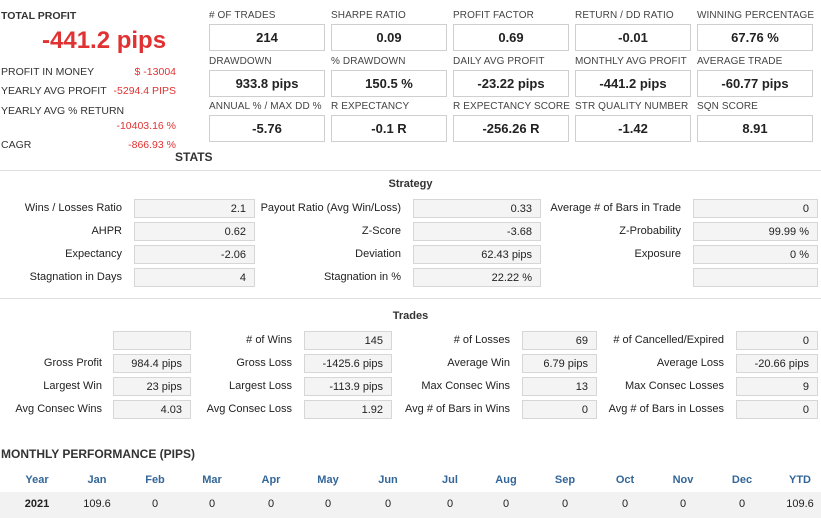  Describe the element at coordinates (410, 170) in the screenshot. I see `divider` at that location.